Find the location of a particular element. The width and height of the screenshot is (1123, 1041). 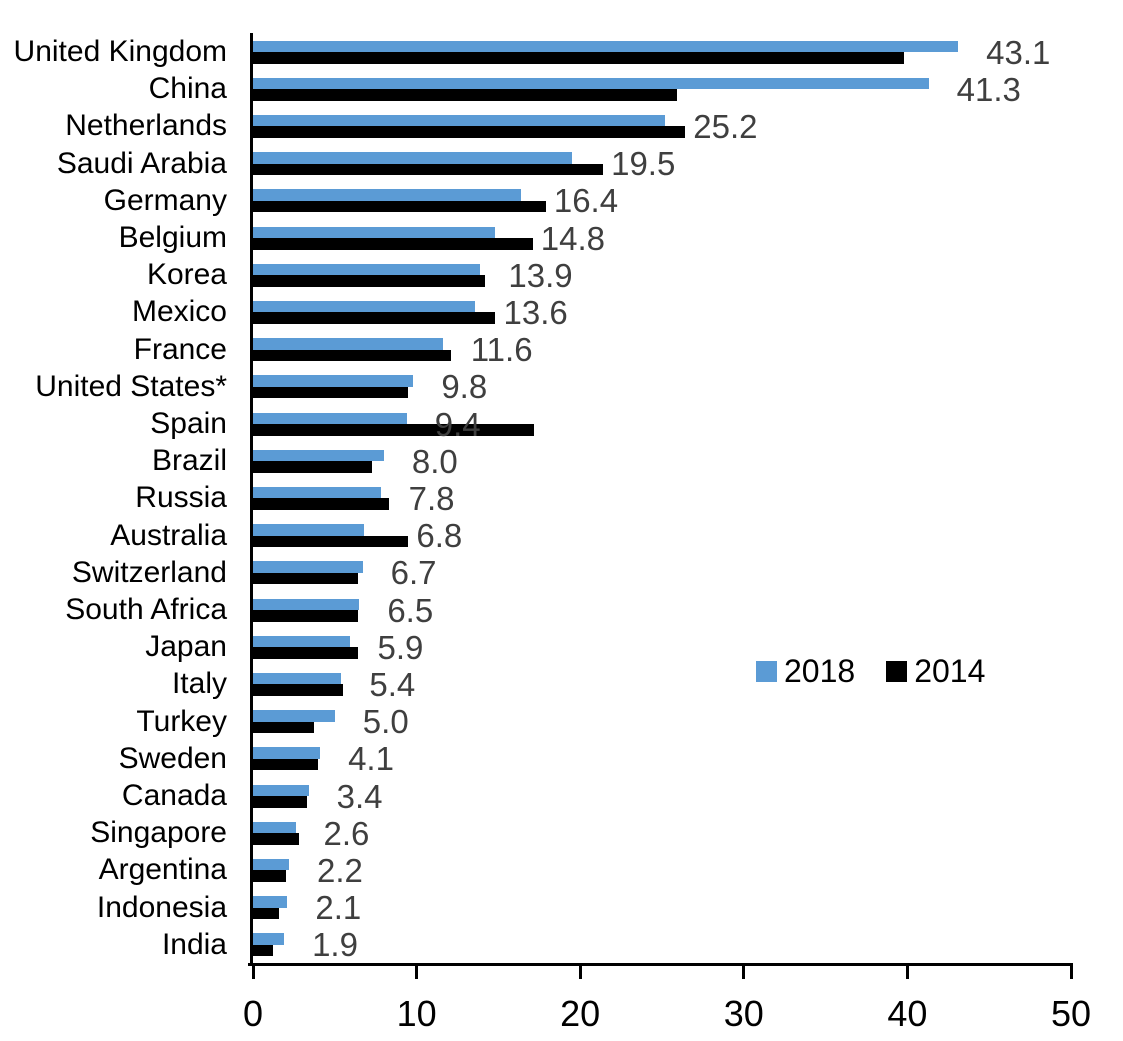

value-label: 11.6 is located at coordinates (501, 350).